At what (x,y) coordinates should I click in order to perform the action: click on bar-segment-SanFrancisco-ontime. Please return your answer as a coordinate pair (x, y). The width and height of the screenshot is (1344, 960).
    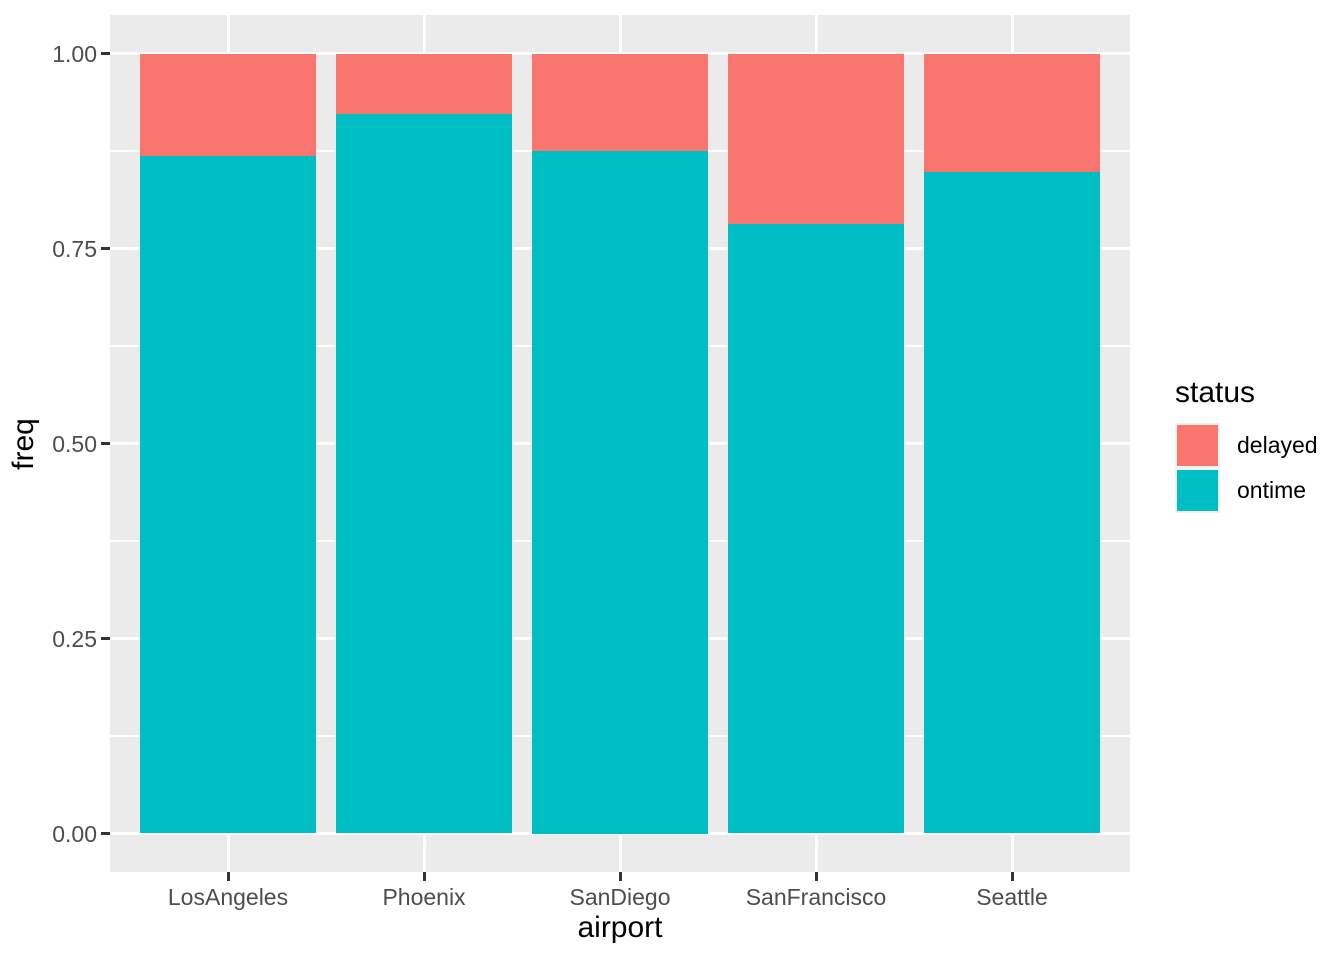
    Looking at the image, I should click on (816, 529).